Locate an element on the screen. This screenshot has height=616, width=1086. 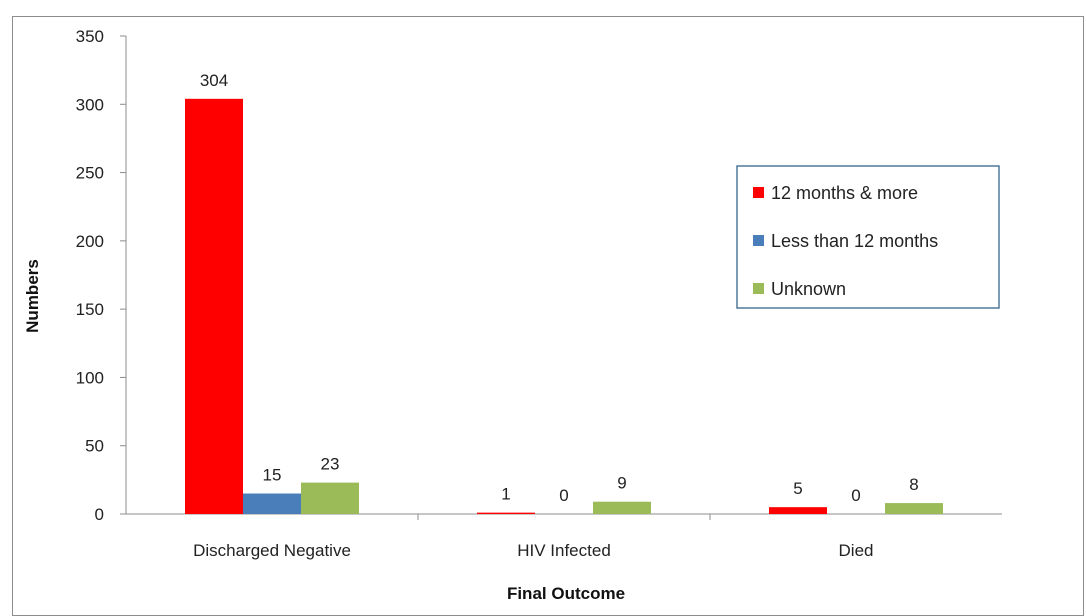
data-label: 5 is located at coordinates (797, 488).